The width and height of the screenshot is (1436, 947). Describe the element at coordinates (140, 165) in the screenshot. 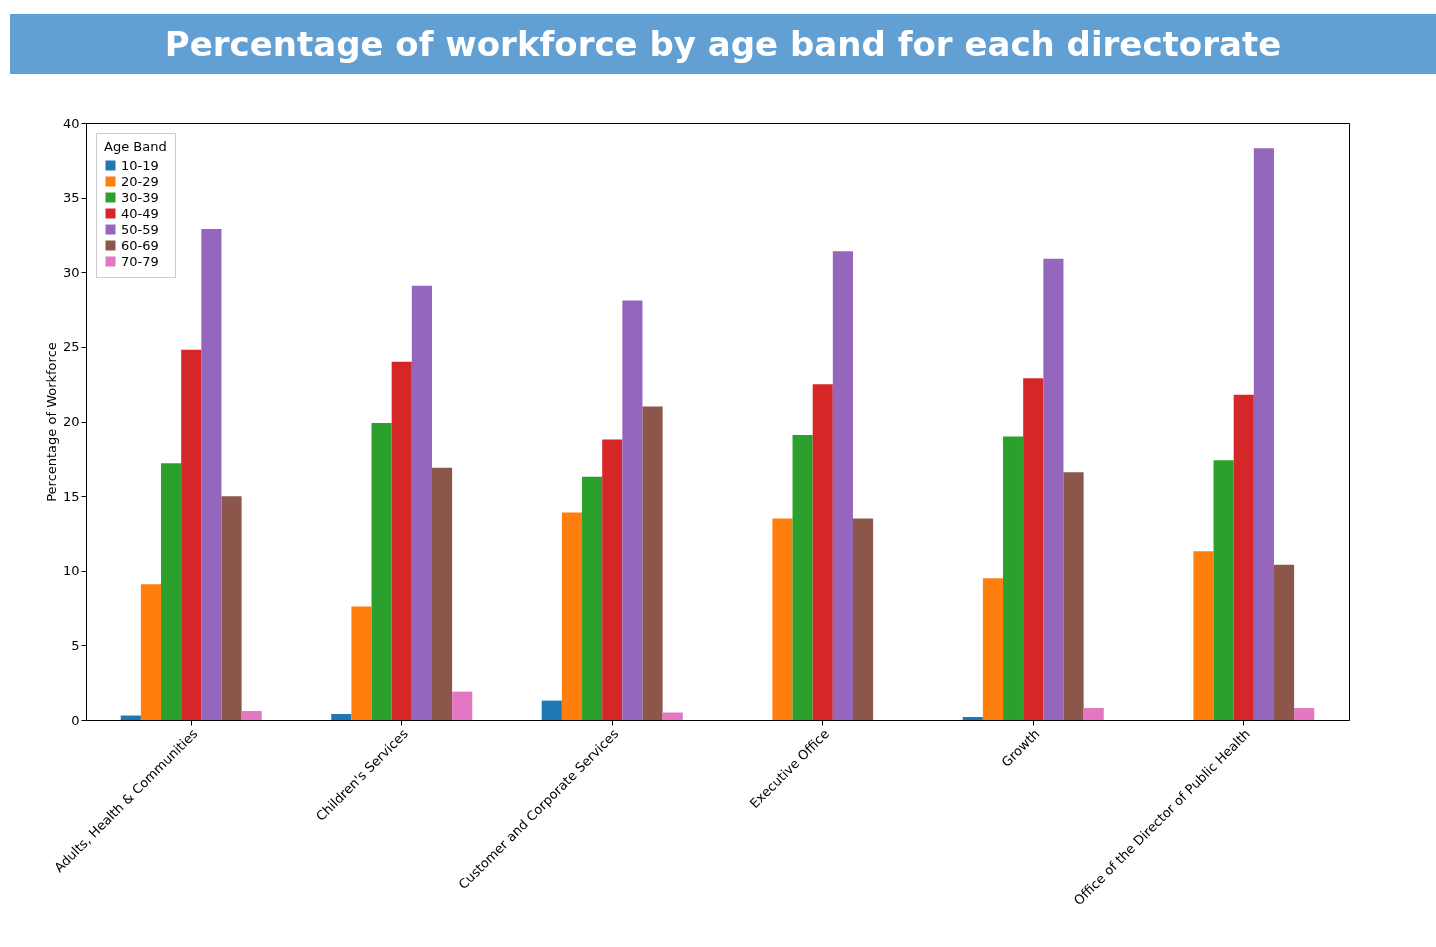

I see `legend-label: 10-19` at that location.